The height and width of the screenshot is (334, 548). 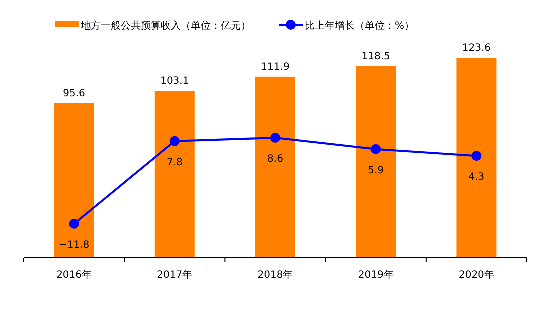 What do you see at coordinates (175, 82) in the screenshot?
I see `data-label: 103.1` at bounding box center [175, 82].